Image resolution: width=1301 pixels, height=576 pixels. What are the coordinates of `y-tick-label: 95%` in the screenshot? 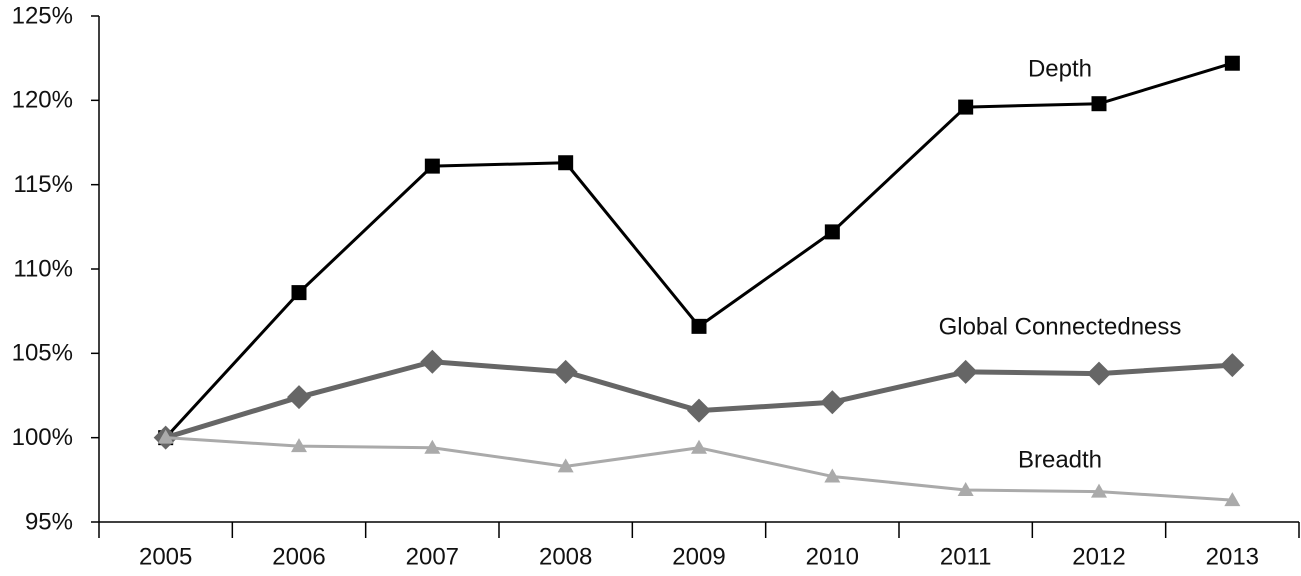 It's located at (49, 521).